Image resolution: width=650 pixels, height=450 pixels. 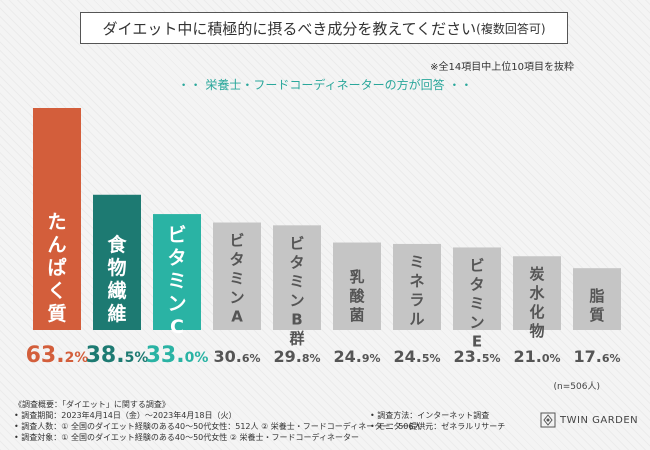 I want to click on twin-garden-logo: TWIN GARDEN, so click(x=589, y=420).